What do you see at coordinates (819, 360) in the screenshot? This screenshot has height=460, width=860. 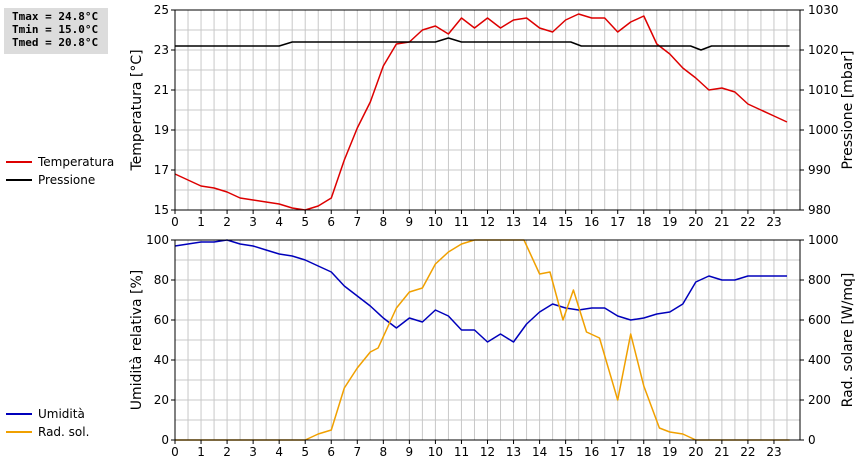 I see `y2-tick-label: 400` at bounding box center [819, 360].